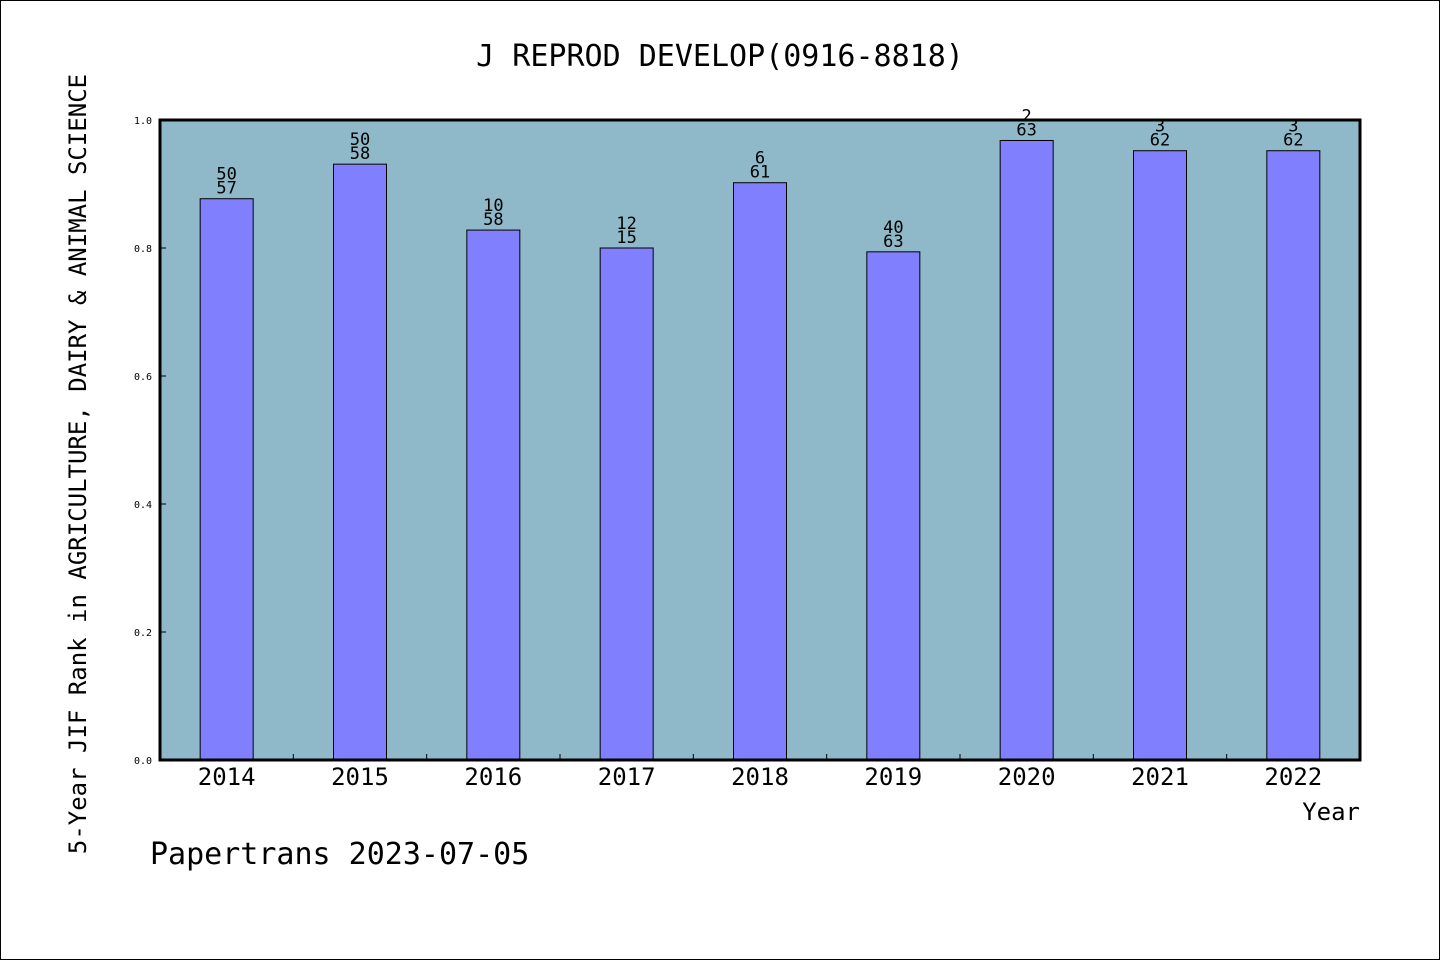  I want to click on y-tick-label: 0.0, so click(143, 761).